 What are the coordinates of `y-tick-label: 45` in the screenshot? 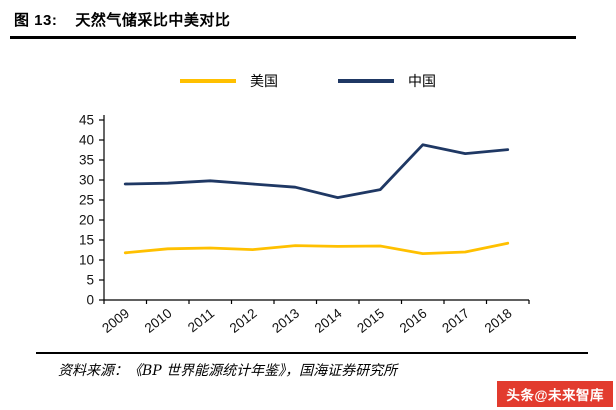 It's located at (86, 120).